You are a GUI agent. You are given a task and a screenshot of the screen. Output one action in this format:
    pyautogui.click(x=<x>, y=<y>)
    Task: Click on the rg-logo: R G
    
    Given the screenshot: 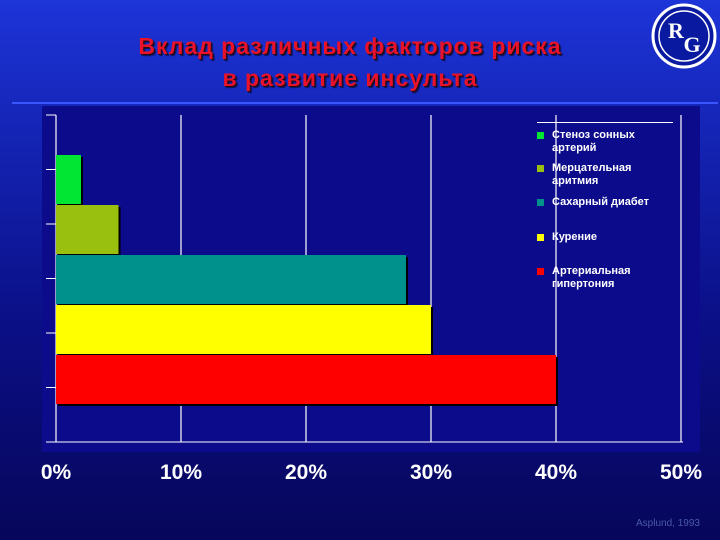 What is the action you would take?
    pyautogui.click(x=684, y=36)
    